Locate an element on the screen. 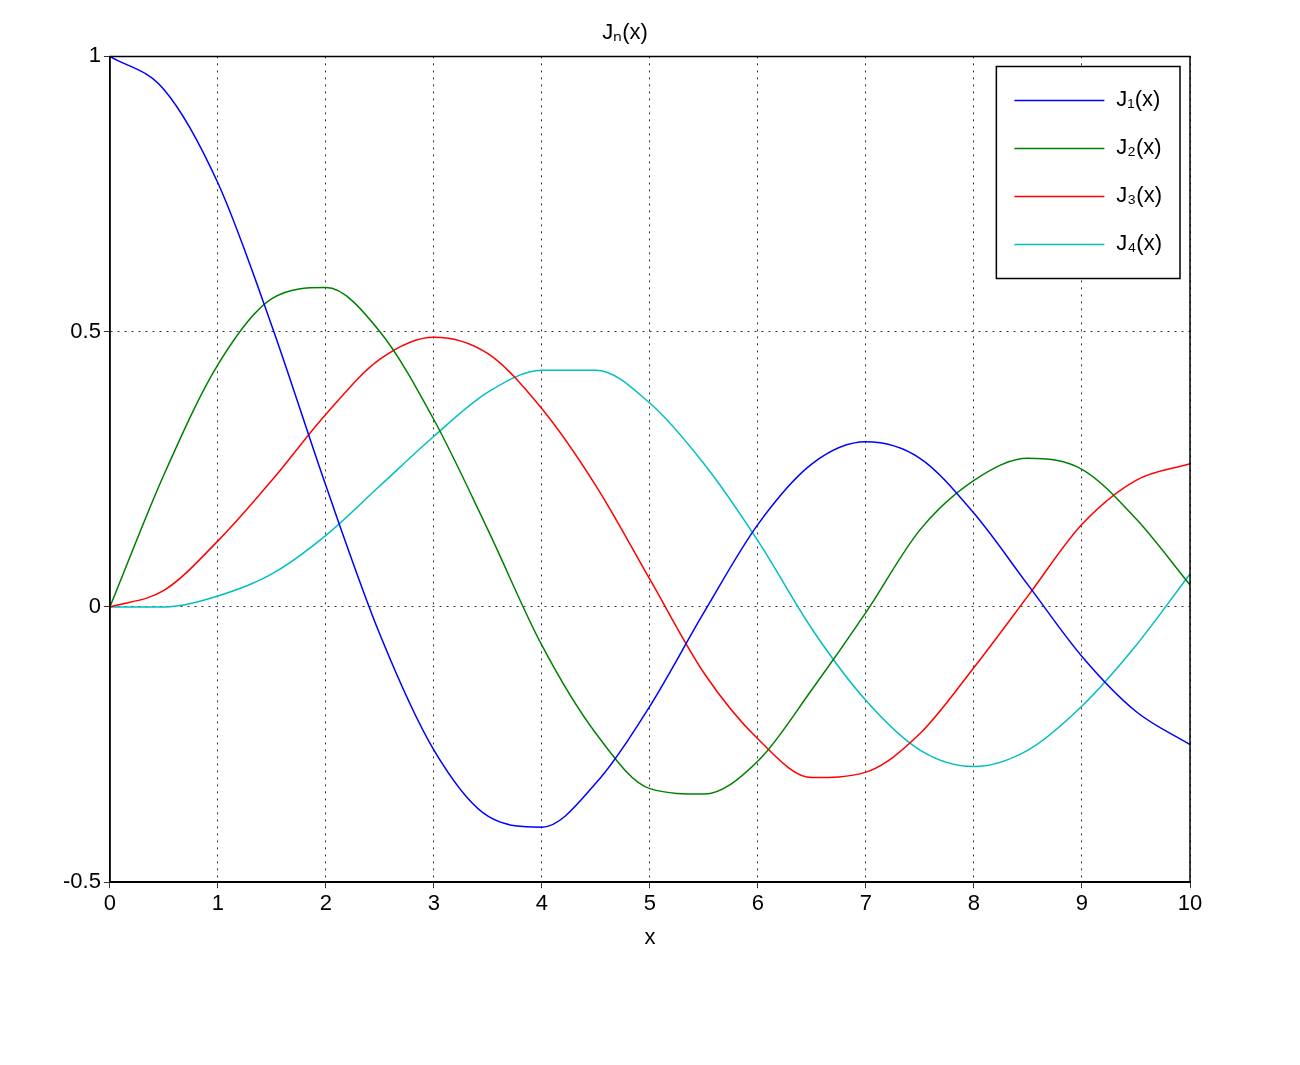  x-tick-label: 3 is located at coordinates (434, 903).